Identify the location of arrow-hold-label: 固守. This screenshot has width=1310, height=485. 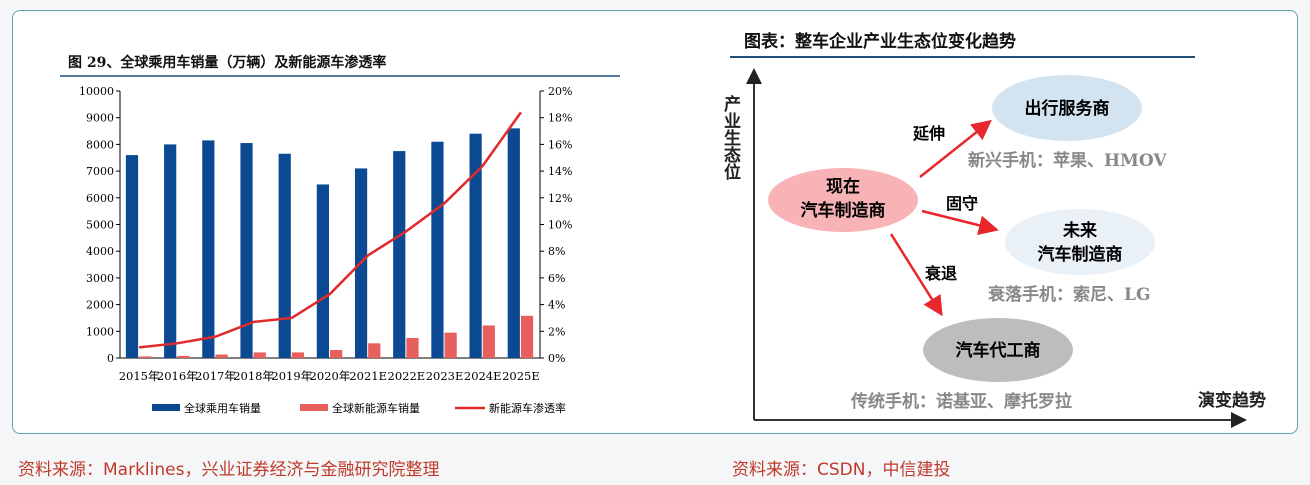
(962, 203).